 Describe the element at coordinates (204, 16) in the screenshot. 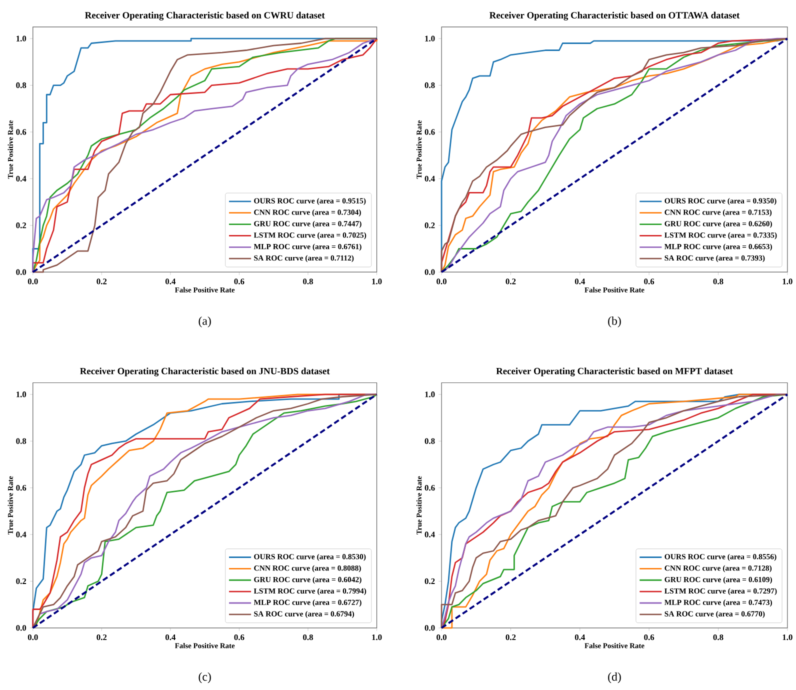

I see `chart-title: Receiver Operating Characteristic based on CWRU dataset` at that location.